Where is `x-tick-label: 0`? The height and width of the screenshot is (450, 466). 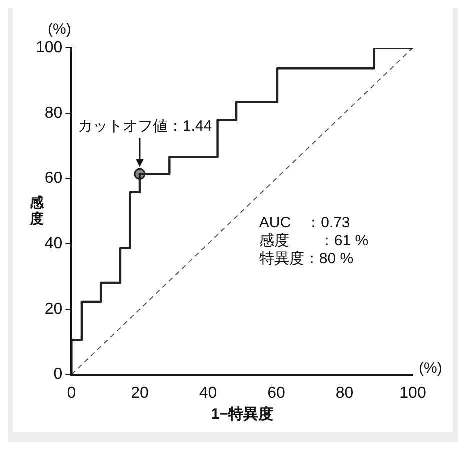 x-tick-label: 0 is located at coordinates (71, 393).